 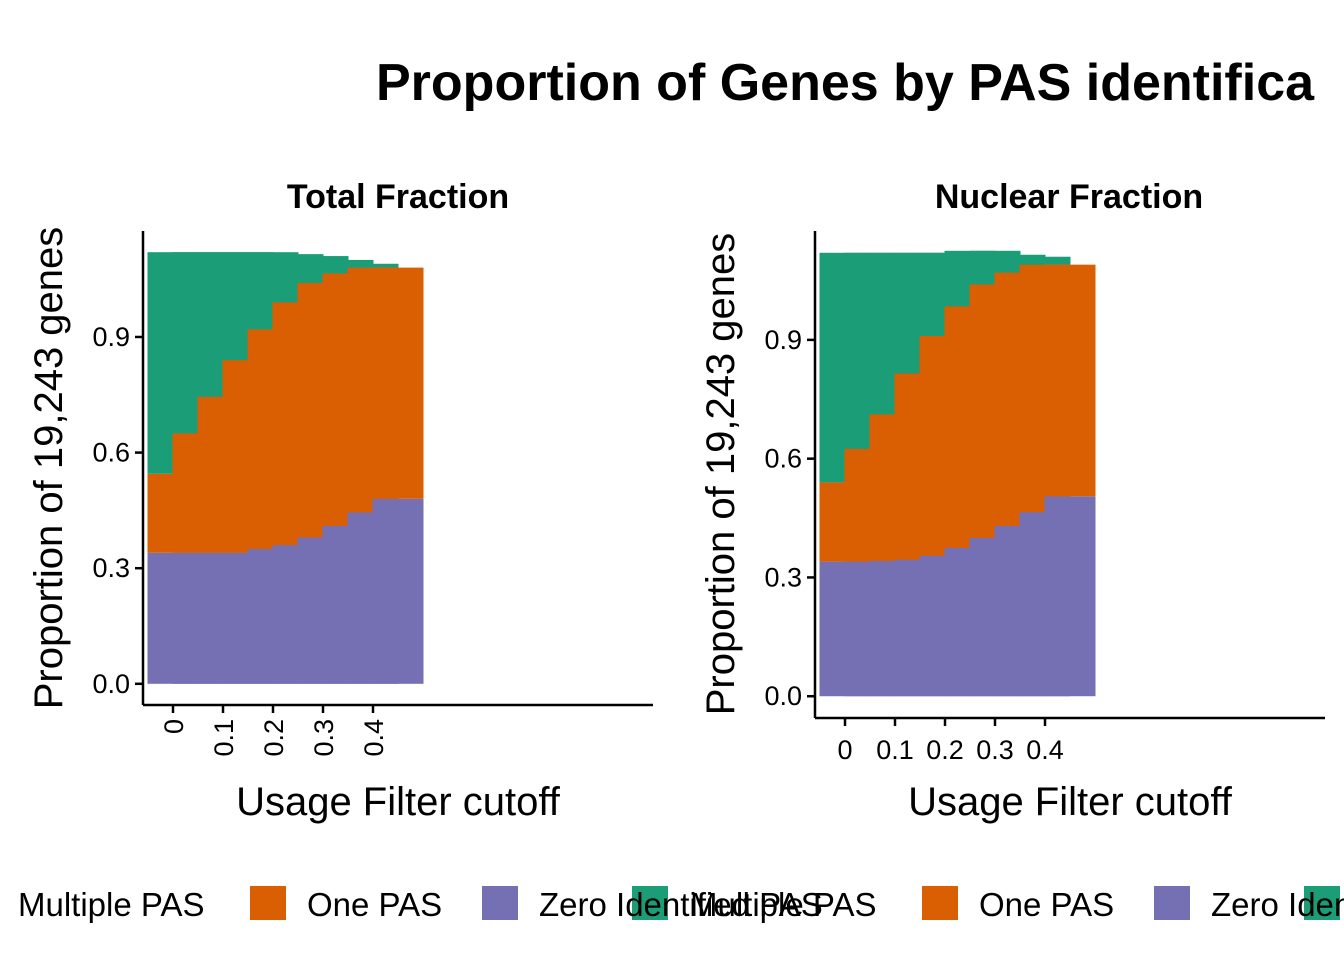 I want to click on legend-total: Multiple PAS One PAS Zero Identified PAS, so click(x=420, y=904).